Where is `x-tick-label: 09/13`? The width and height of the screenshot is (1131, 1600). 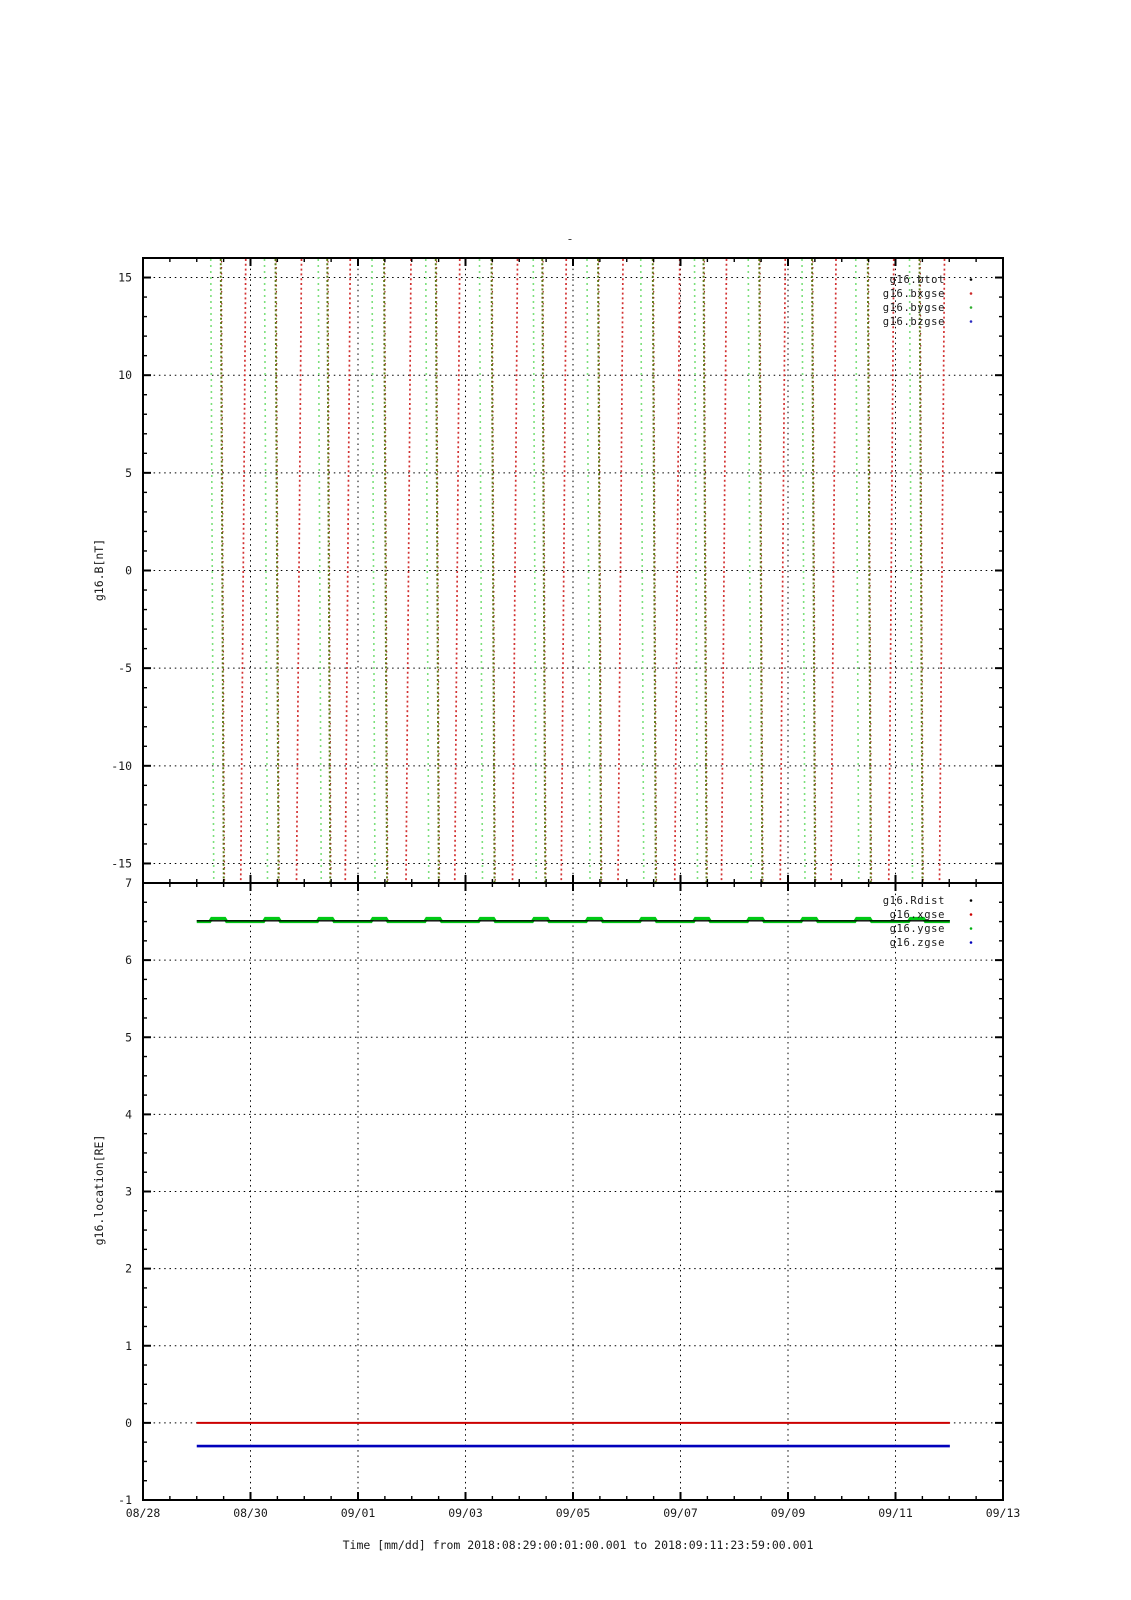 x-tick-label: 09/13 is located at coordinates (1003, 1513).